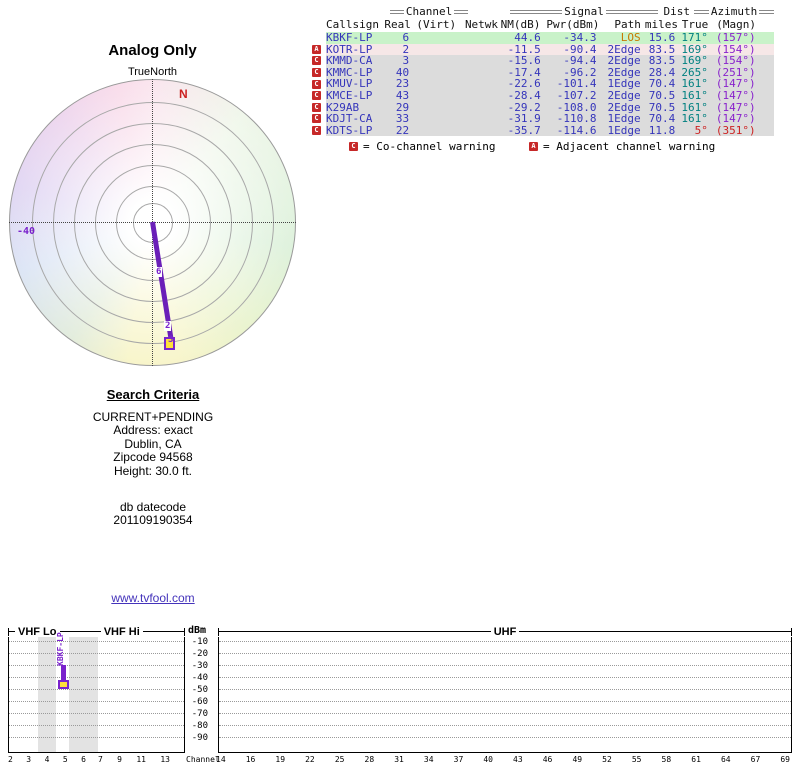 The image size is (800, 768). What do you see at coordinates (662, 130) in the screenshot?
I see `cell-miles: 11.8` at bounding box center [662, 130].